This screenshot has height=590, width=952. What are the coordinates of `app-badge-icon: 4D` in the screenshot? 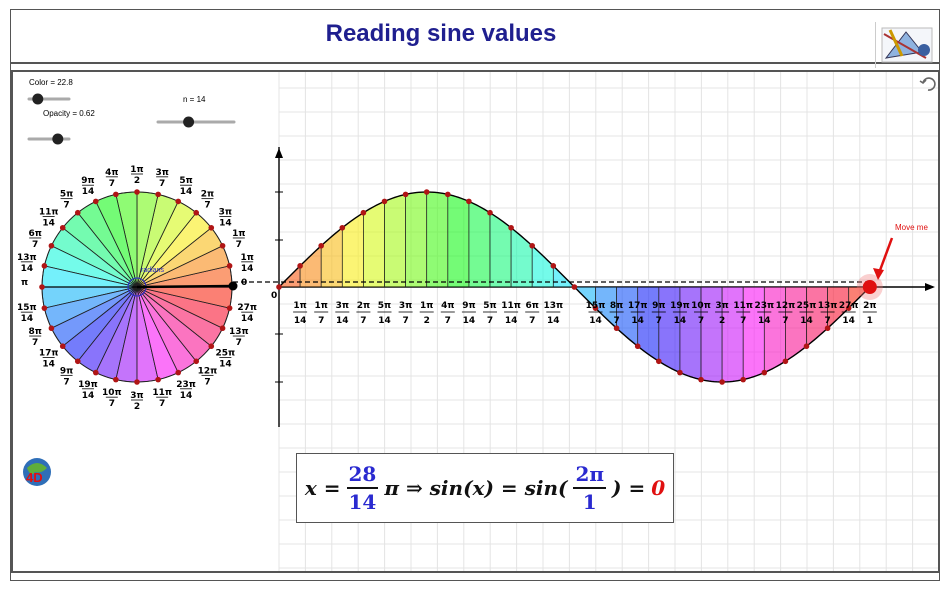 It's located at (37, 472).